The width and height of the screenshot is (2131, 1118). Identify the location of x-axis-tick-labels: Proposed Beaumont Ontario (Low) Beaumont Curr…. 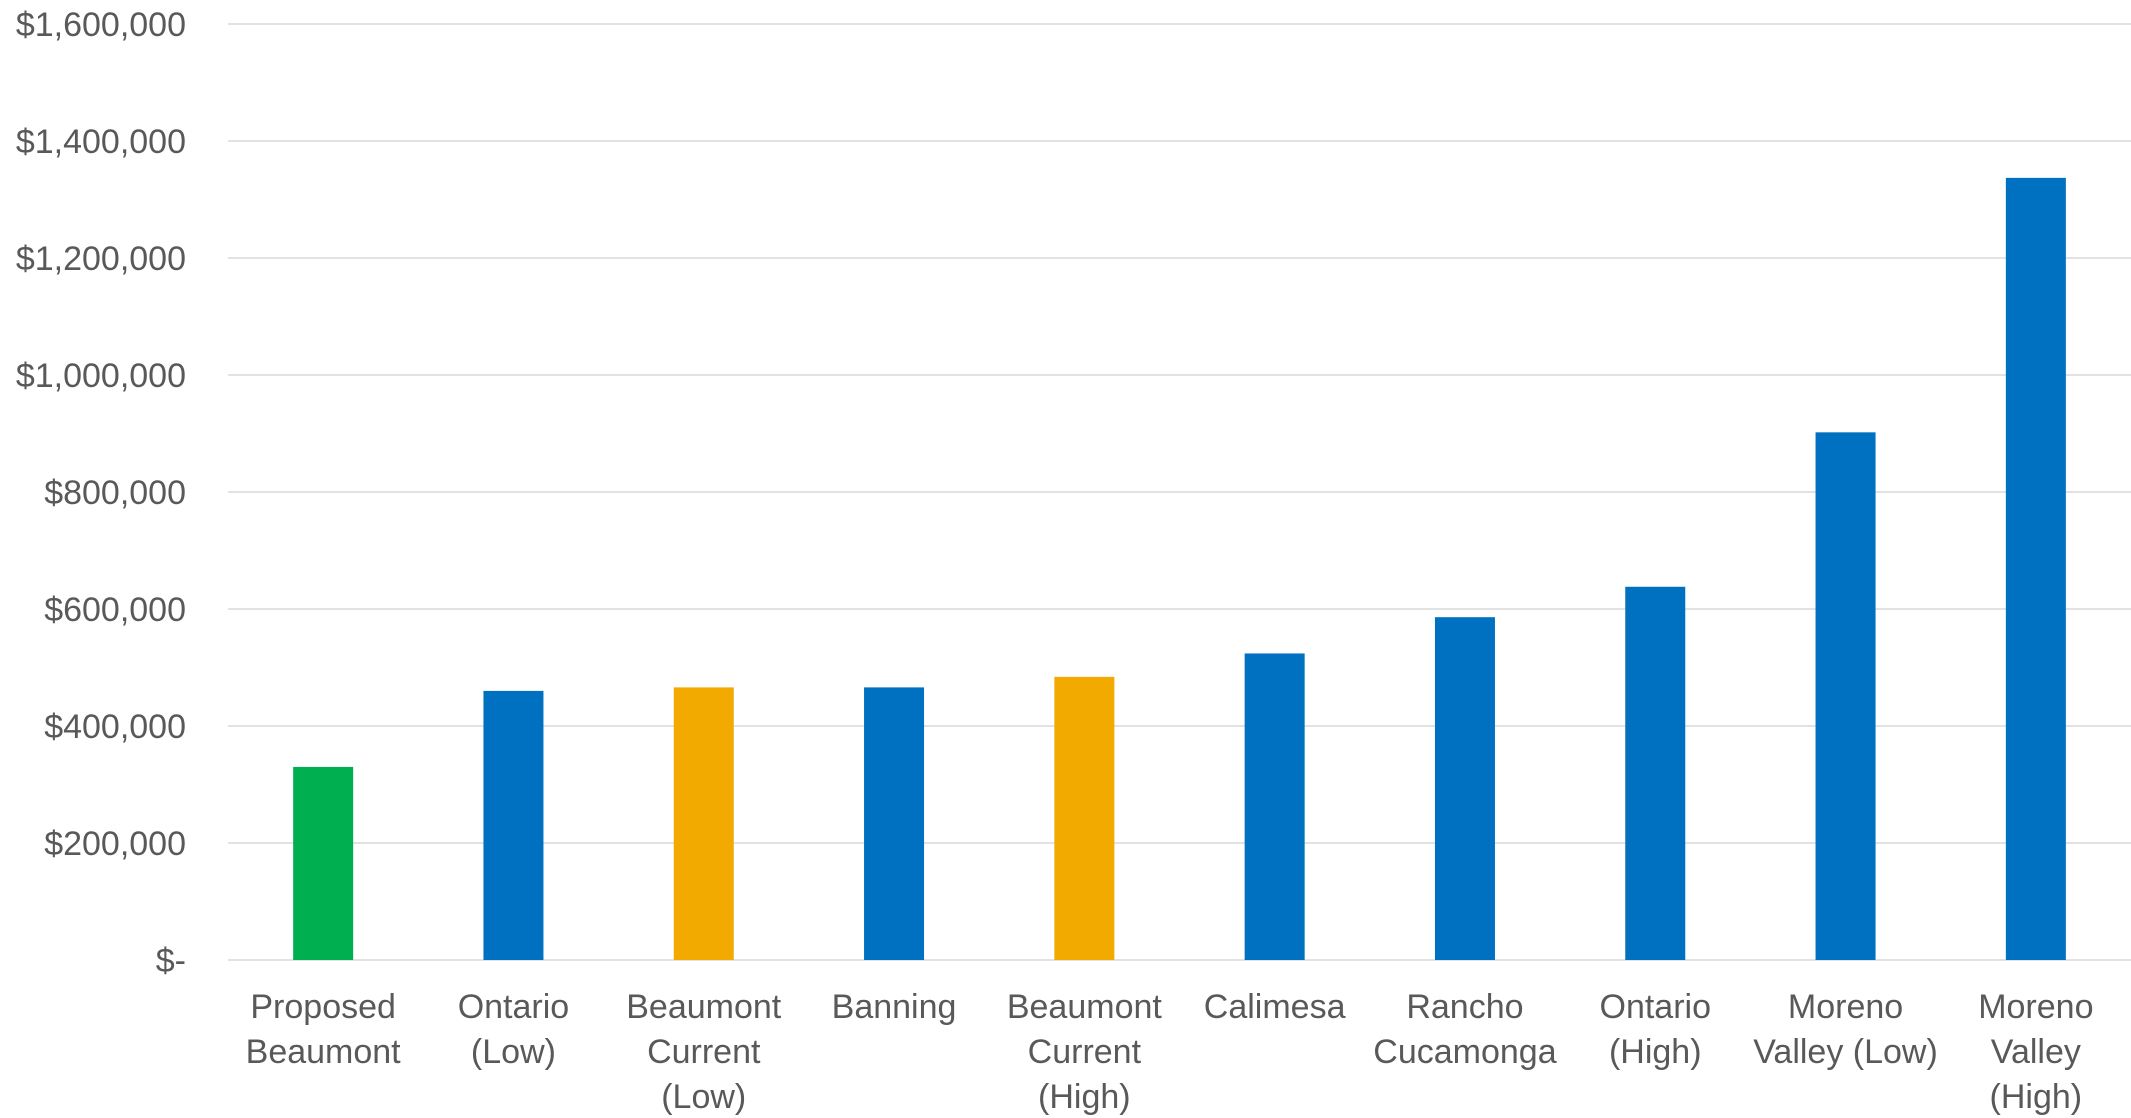
(1170, 1052).